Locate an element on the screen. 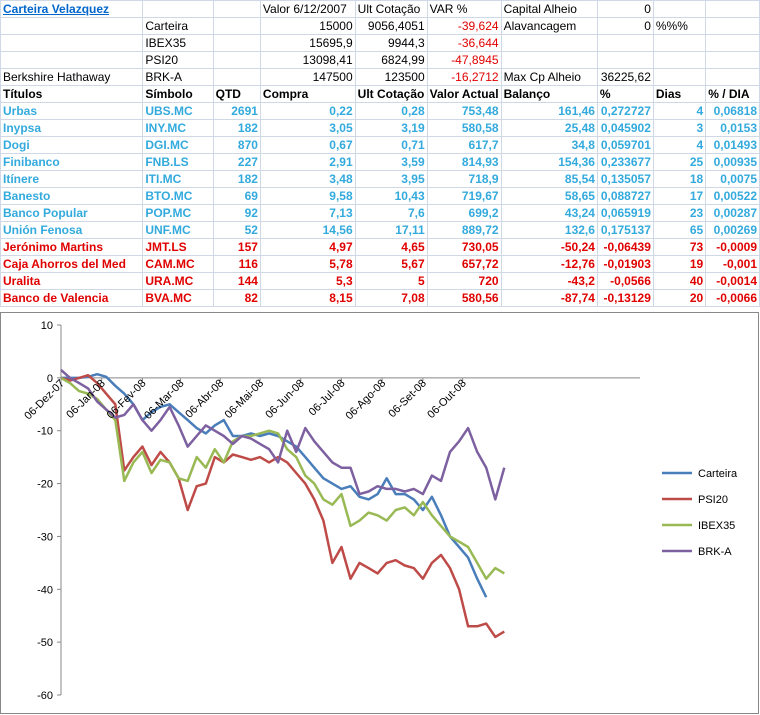 Image resolution: width=760 pixels, height=715 pixels. pct-cell: 0,233677 is located at coordinates (625, 162).